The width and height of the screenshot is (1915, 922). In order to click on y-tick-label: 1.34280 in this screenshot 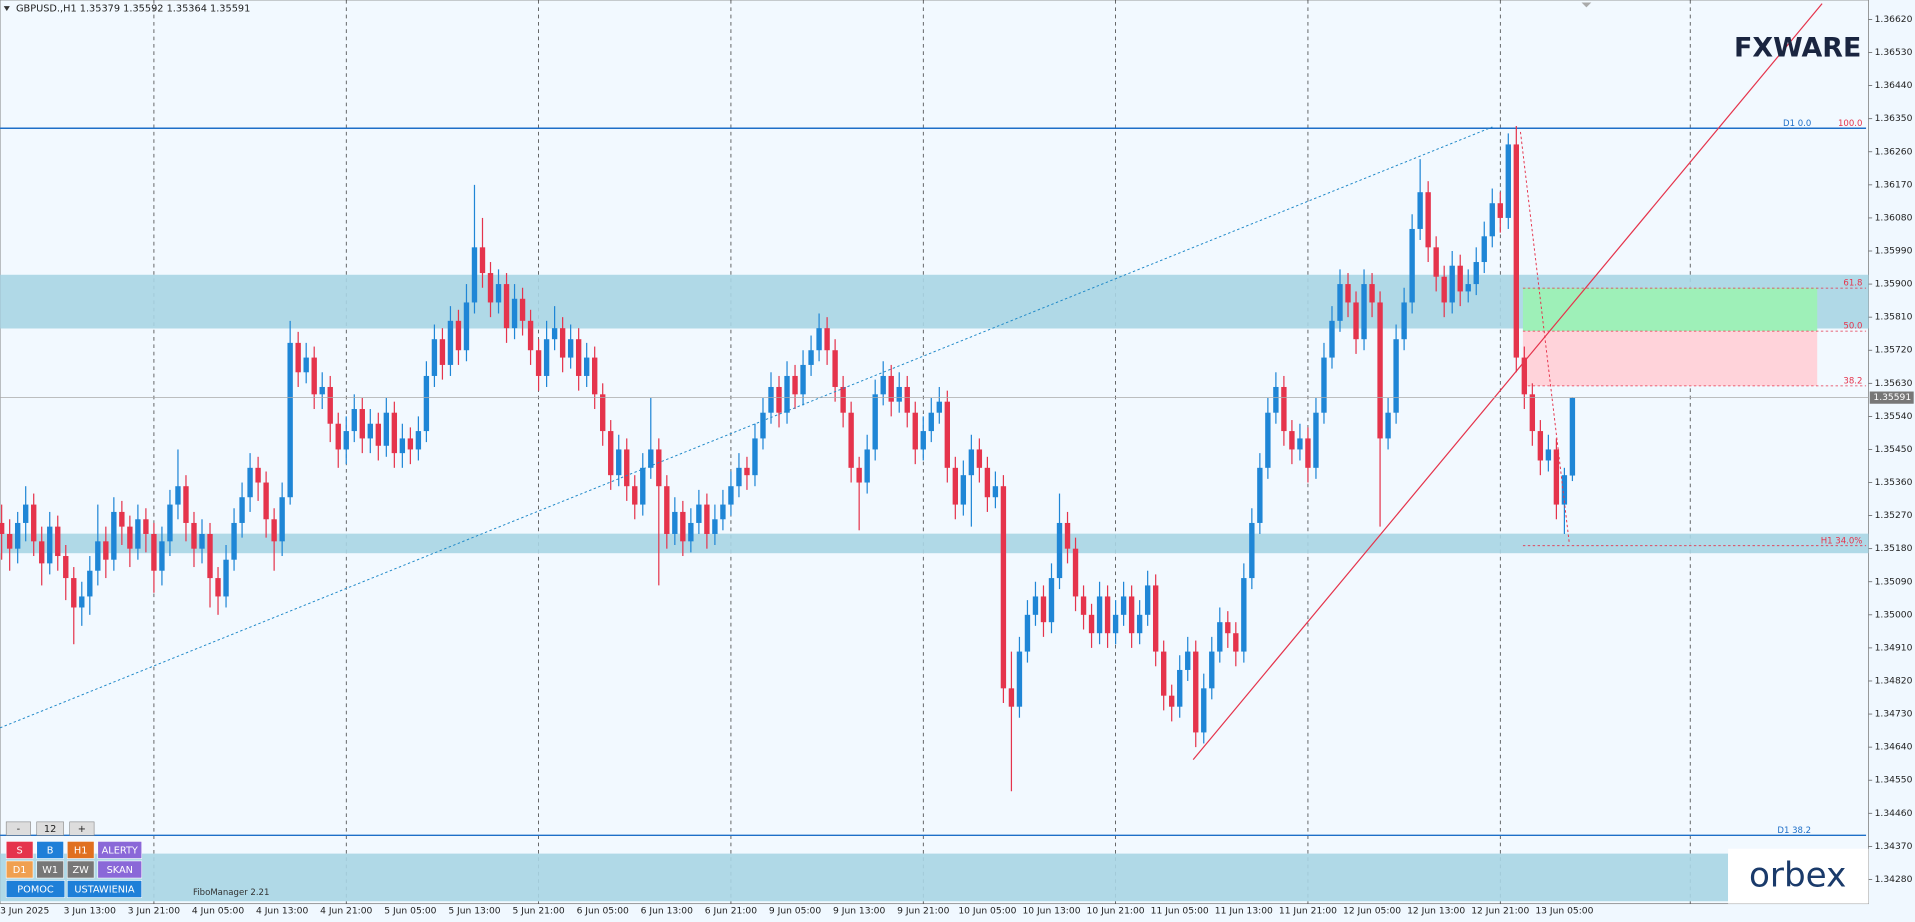, I will do `click(1894, 880)`.